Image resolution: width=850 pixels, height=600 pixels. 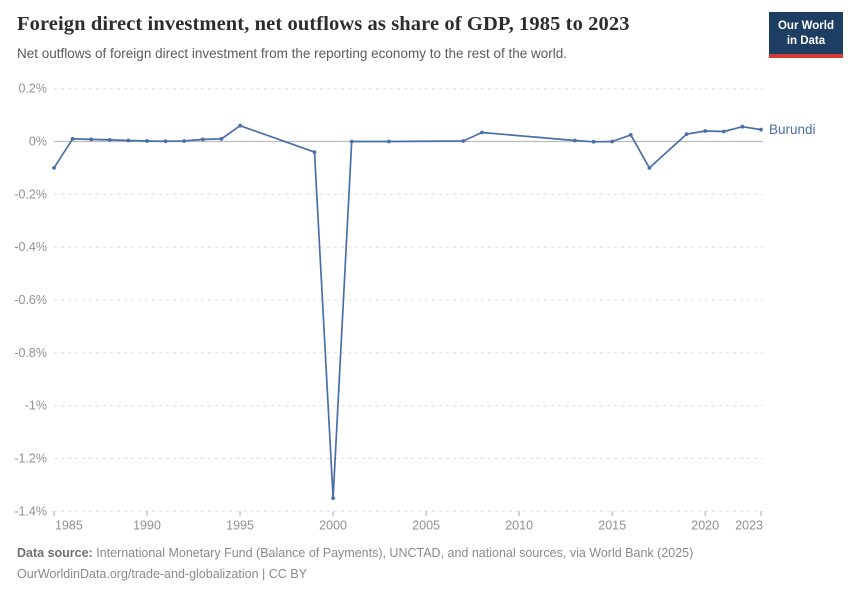 What do you see at coordinates (792, 129) in the screenshot?
I see `series-label: Burundi` at bounding box center [792, 129].